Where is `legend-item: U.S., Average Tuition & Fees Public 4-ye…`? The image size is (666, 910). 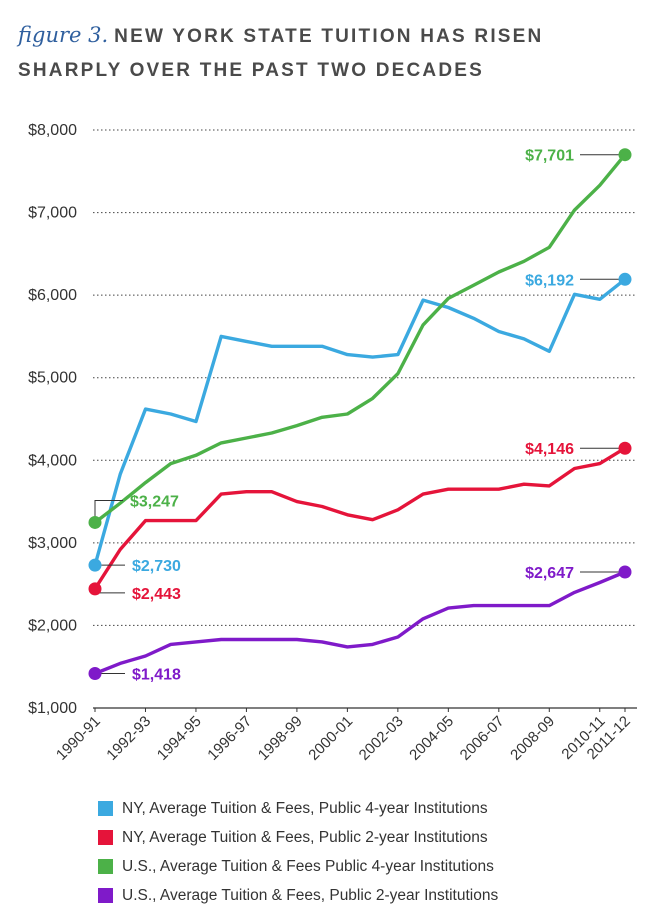 legend-item: U.S., Average Tuition & Fees Public 4-ye… is located at coordinates (298, 866).